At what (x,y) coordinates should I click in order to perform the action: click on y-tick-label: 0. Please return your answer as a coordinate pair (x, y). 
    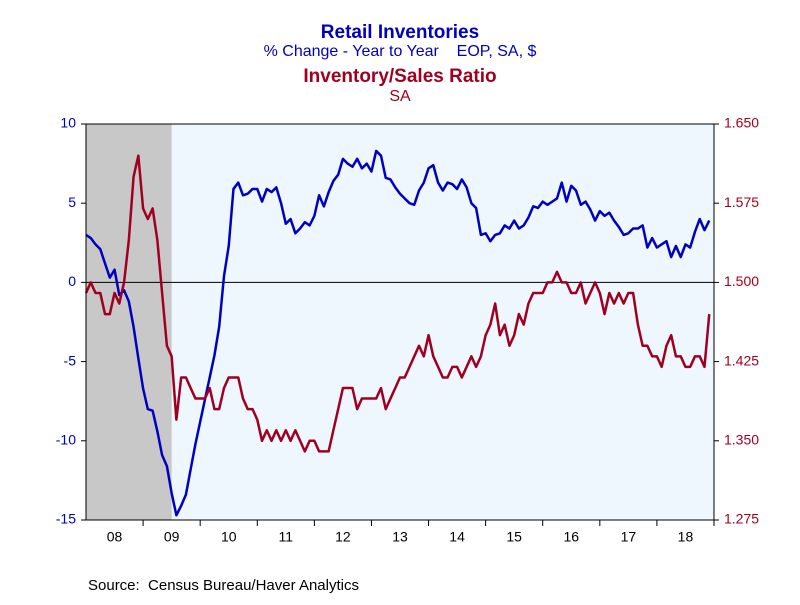
    Looking at the image, I should click on (72, 281).